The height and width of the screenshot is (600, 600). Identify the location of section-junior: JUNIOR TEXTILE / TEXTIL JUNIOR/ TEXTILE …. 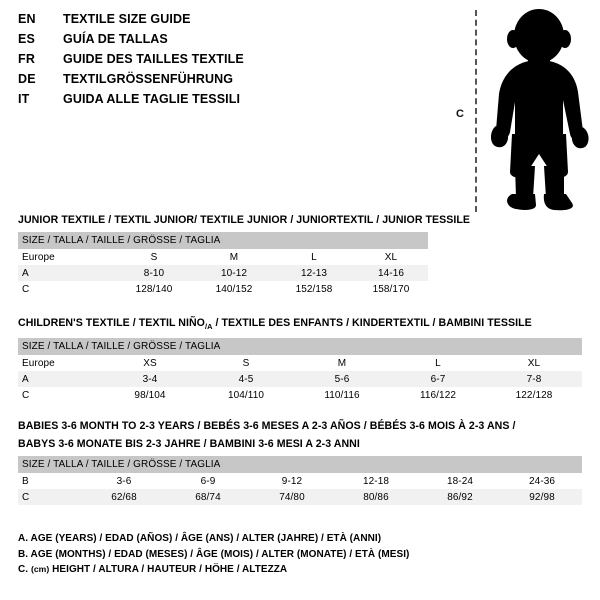
(244, 255).